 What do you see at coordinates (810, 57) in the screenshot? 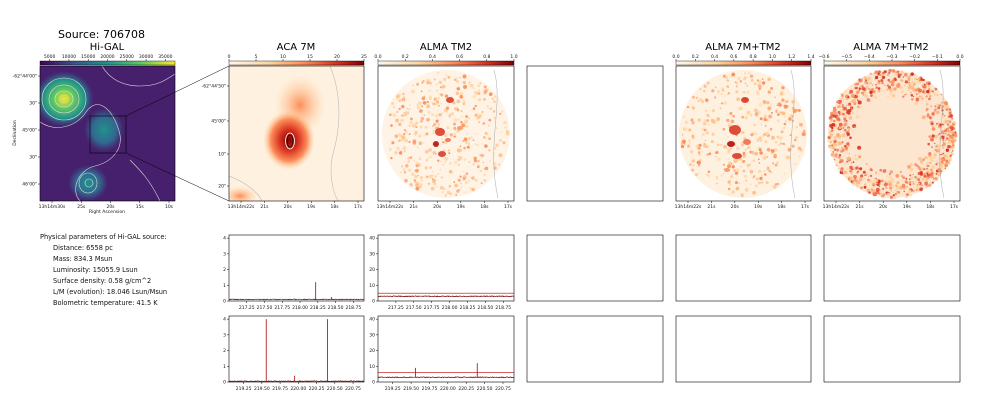
I see `colorbar-tick-label: 1.4` at bounding box center [810, 57].